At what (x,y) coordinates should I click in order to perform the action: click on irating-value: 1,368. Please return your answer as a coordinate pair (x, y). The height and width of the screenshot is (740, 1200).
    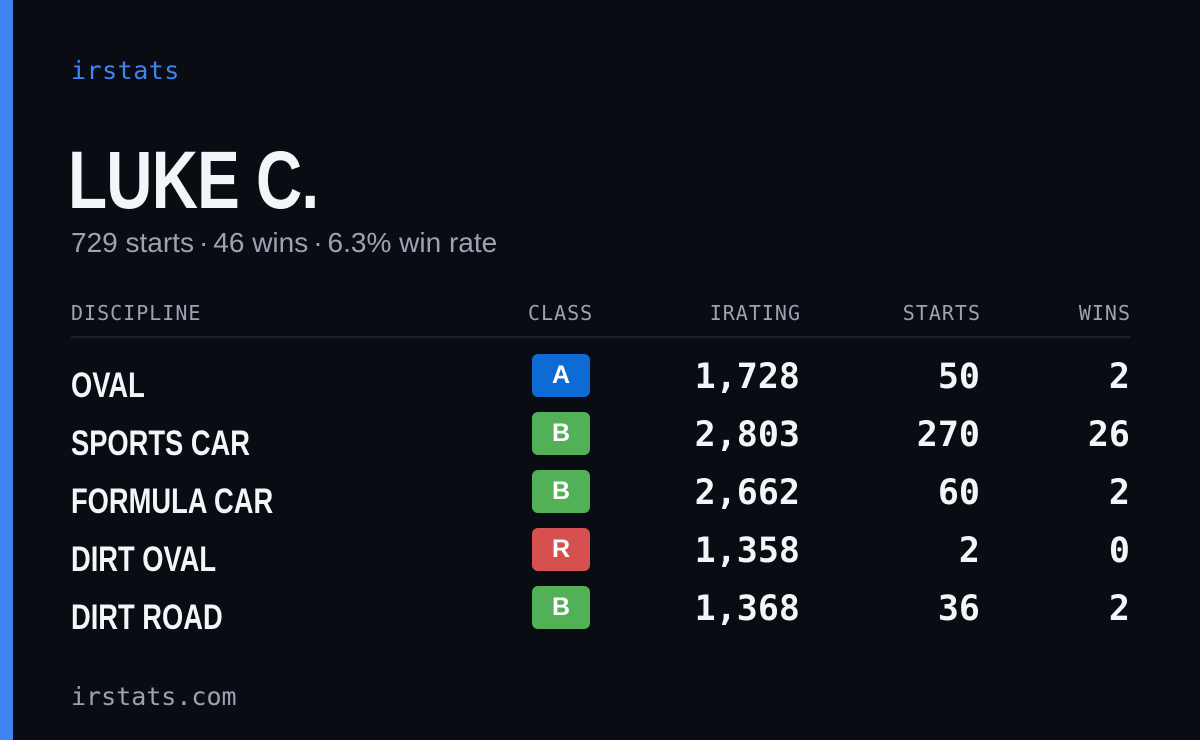
    Looking at the image, I should click on (747, 609).